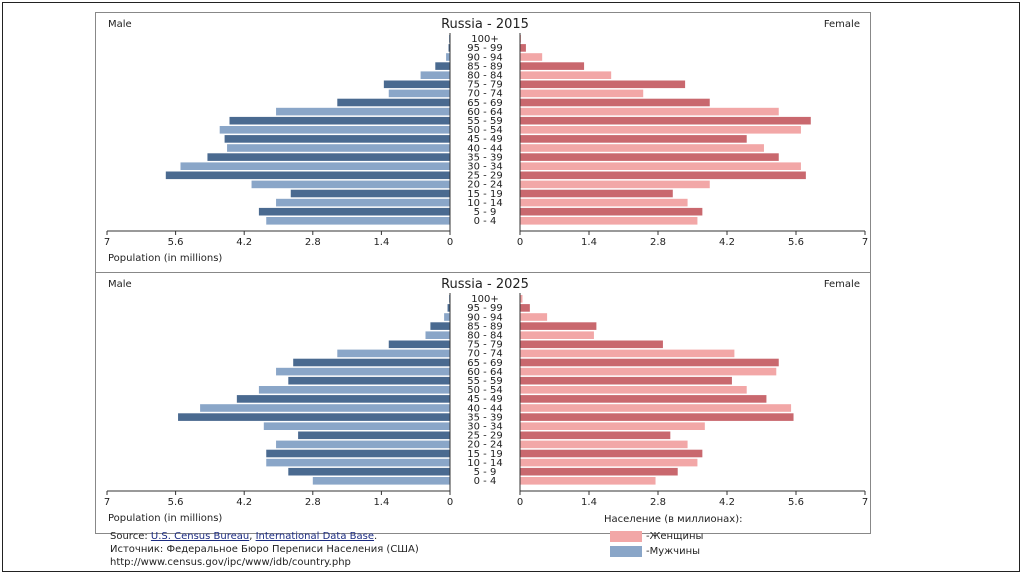 The height and width of the screenshot is (576, 1024). I want to click on x-tick-label-male: 4.2, so click(244, 502).